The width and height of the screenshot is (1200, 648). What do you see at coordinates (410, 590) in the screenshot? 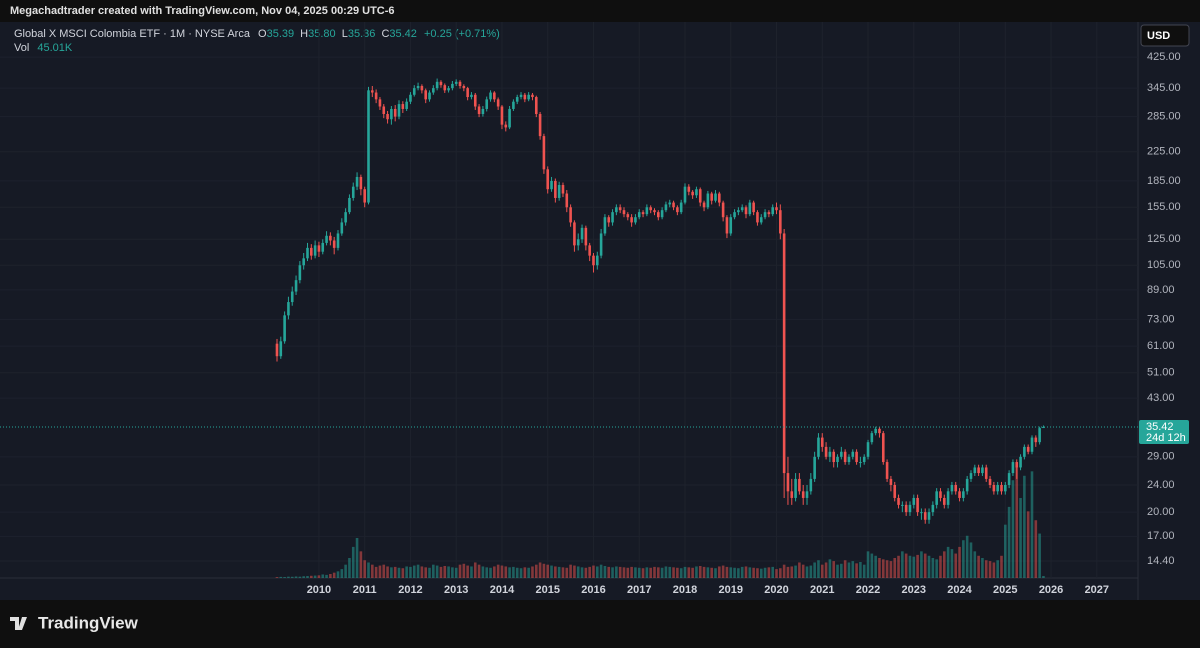
I see `x-tick-label: 2012` at bounding box center [410, 590].